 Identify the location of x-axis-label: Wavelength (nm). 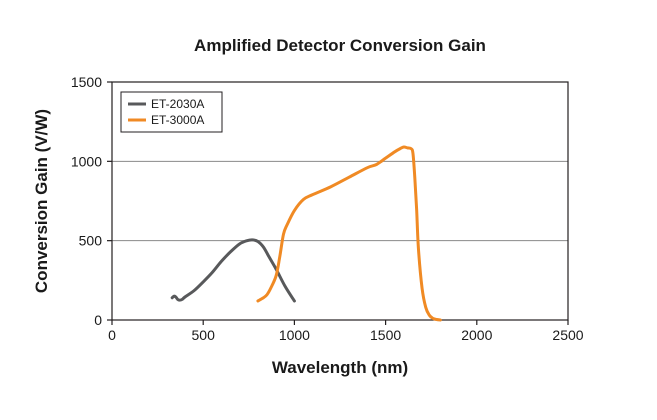
(340, 367).